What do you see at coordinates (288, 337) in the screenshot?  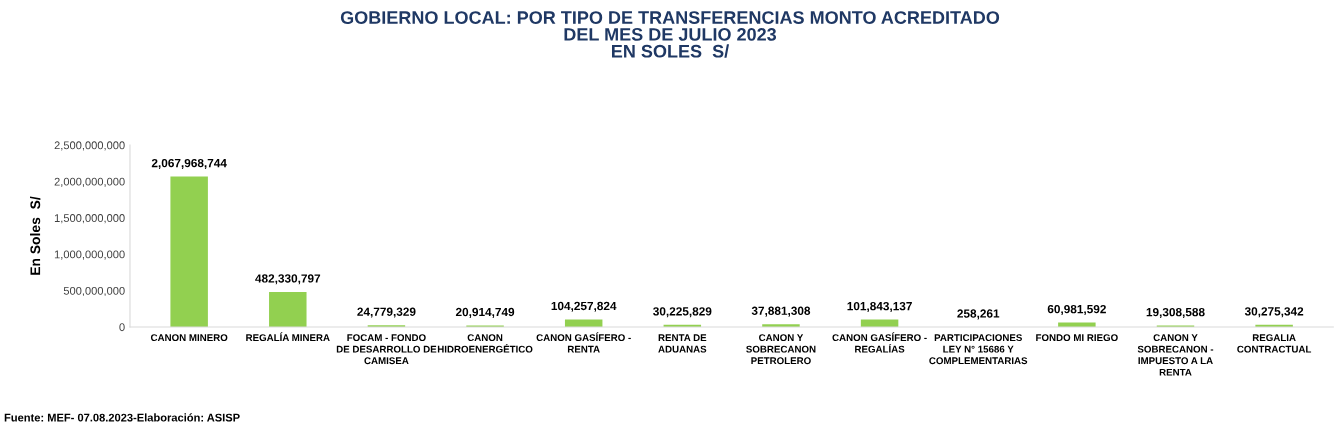 I see `x-tick-label: REGALÍA MINERA` at bounding box center [288, 337].